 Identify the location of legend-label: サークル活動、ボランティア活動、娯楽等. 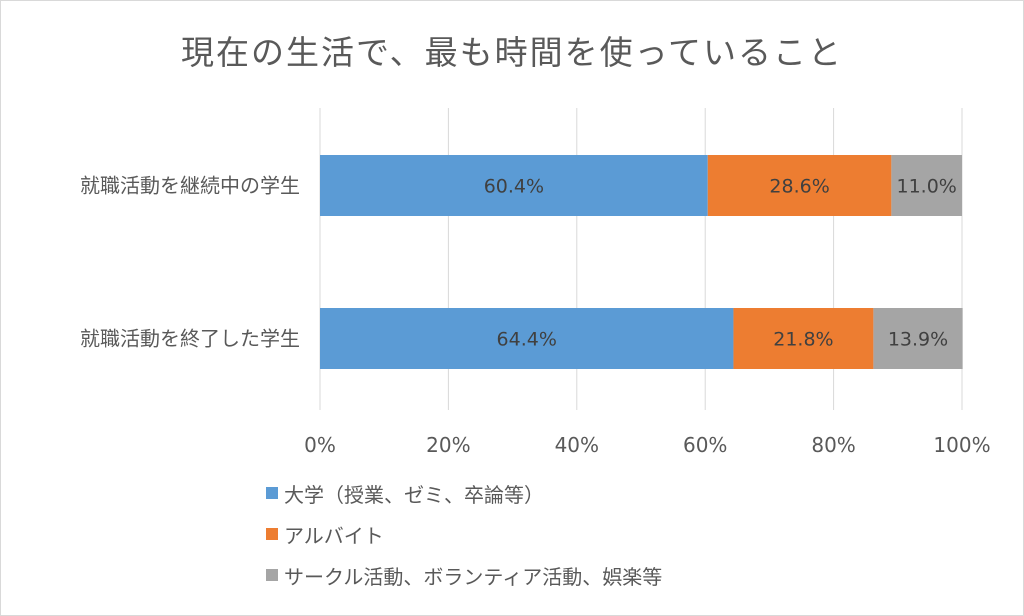
(473, 576).